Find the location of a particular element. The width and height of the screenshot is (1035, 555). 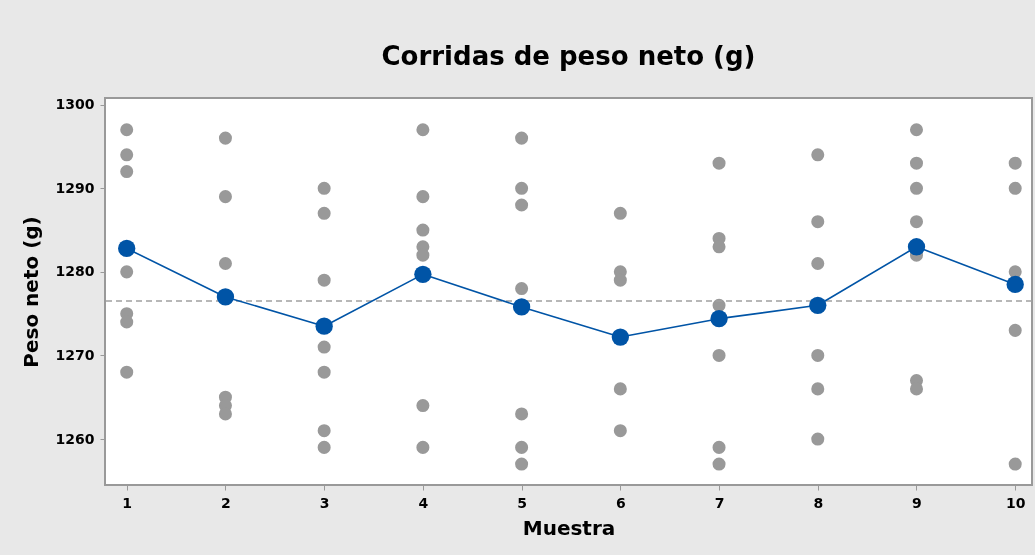

x-tick-label: 3 is located at coordinates (324, 502).